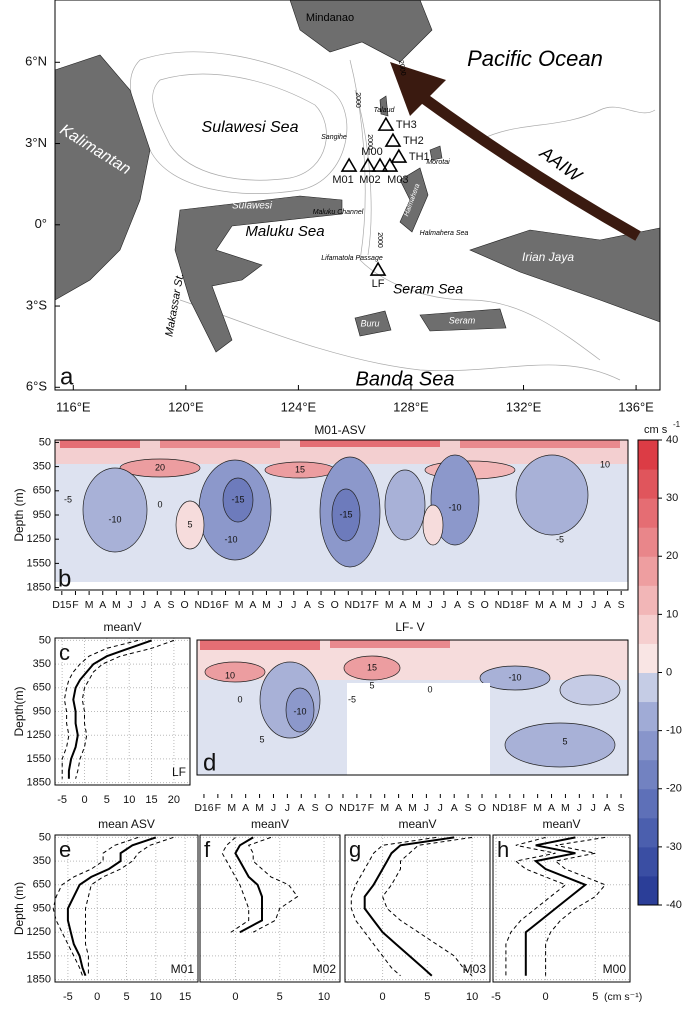 The width and height of the screenshot is (685, 1013). Describe the element at coordinates (605, 464) in the screenshot. I see `contour-label: 10` at that location.